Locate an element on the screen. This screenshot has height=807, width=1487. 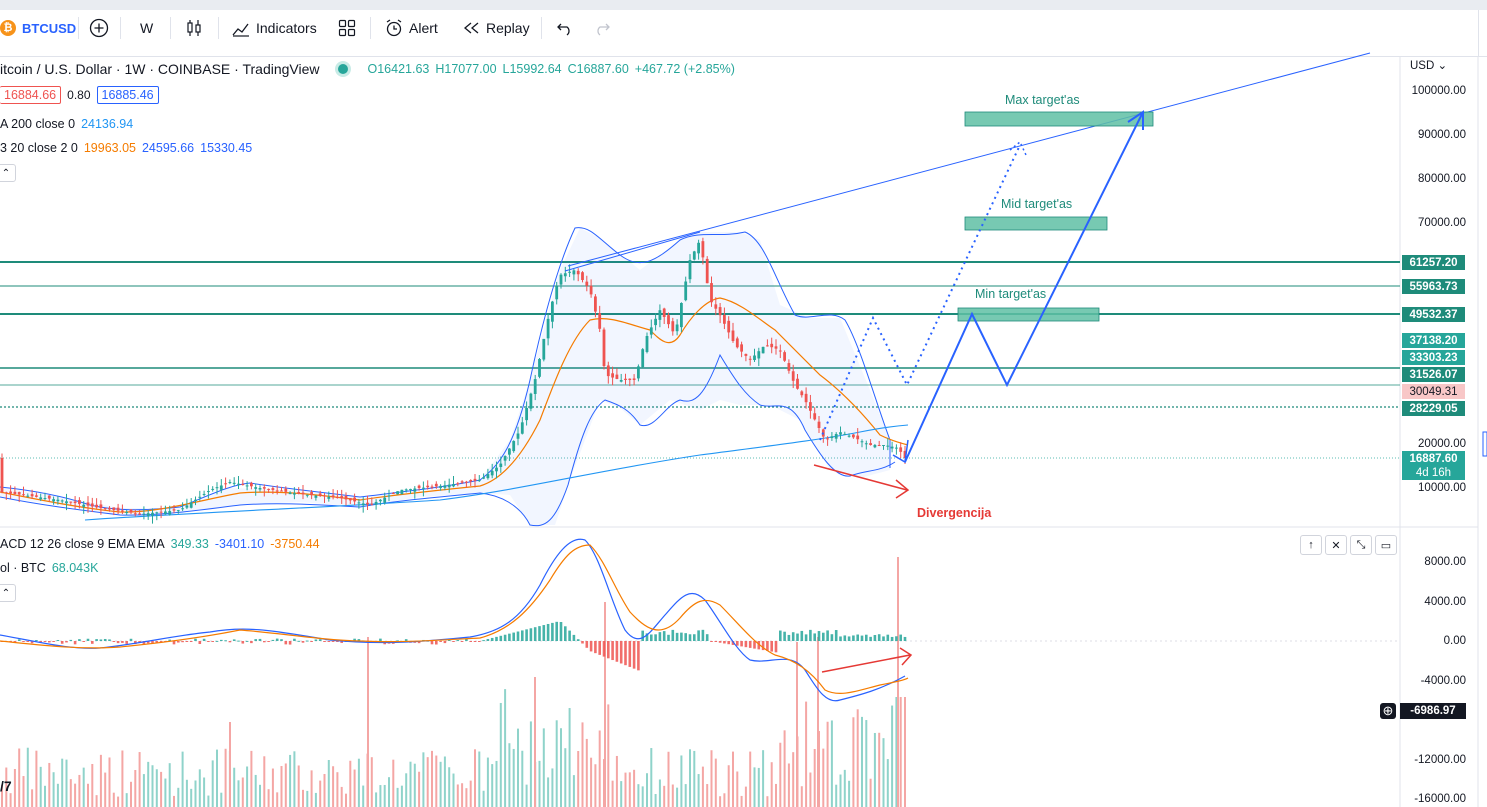
symbol-selector: ₿ BTCUSD is located at coordinates (38, 28).